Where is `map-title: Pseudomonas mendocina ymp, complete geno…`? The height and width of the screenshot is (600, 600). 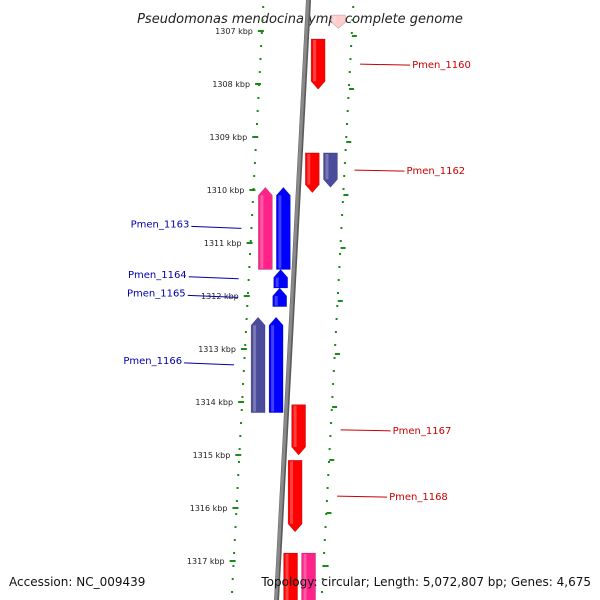 map-title: Pseudomonas mendocina ymp, complete geno… is located at coordinates (300, 19).